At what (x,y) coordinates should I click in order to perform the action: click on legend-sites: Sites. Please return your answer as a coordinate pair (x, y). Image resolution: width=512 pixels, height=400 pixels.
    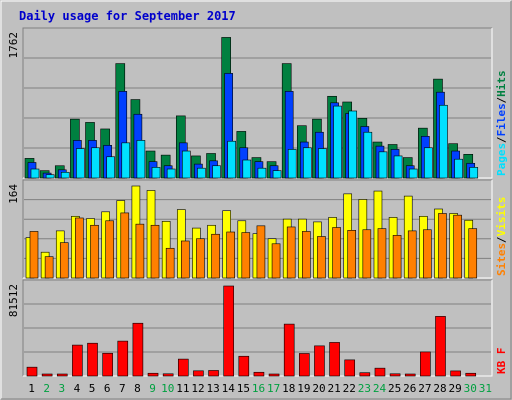
    Looking at the image, I should click on (501, 259).